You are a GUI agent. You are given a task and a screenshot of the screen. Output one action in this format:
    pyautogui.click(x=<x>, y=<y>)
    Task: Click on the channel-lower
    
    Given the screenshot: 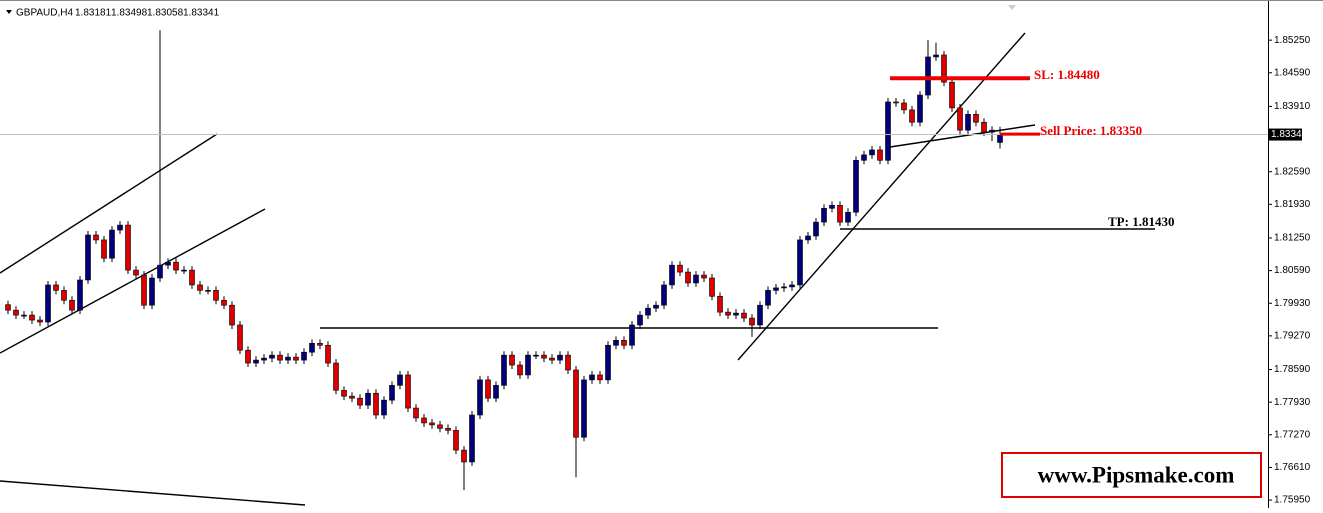 What is the action you would take?
    pyautogui.click(x=133, y=281)
    